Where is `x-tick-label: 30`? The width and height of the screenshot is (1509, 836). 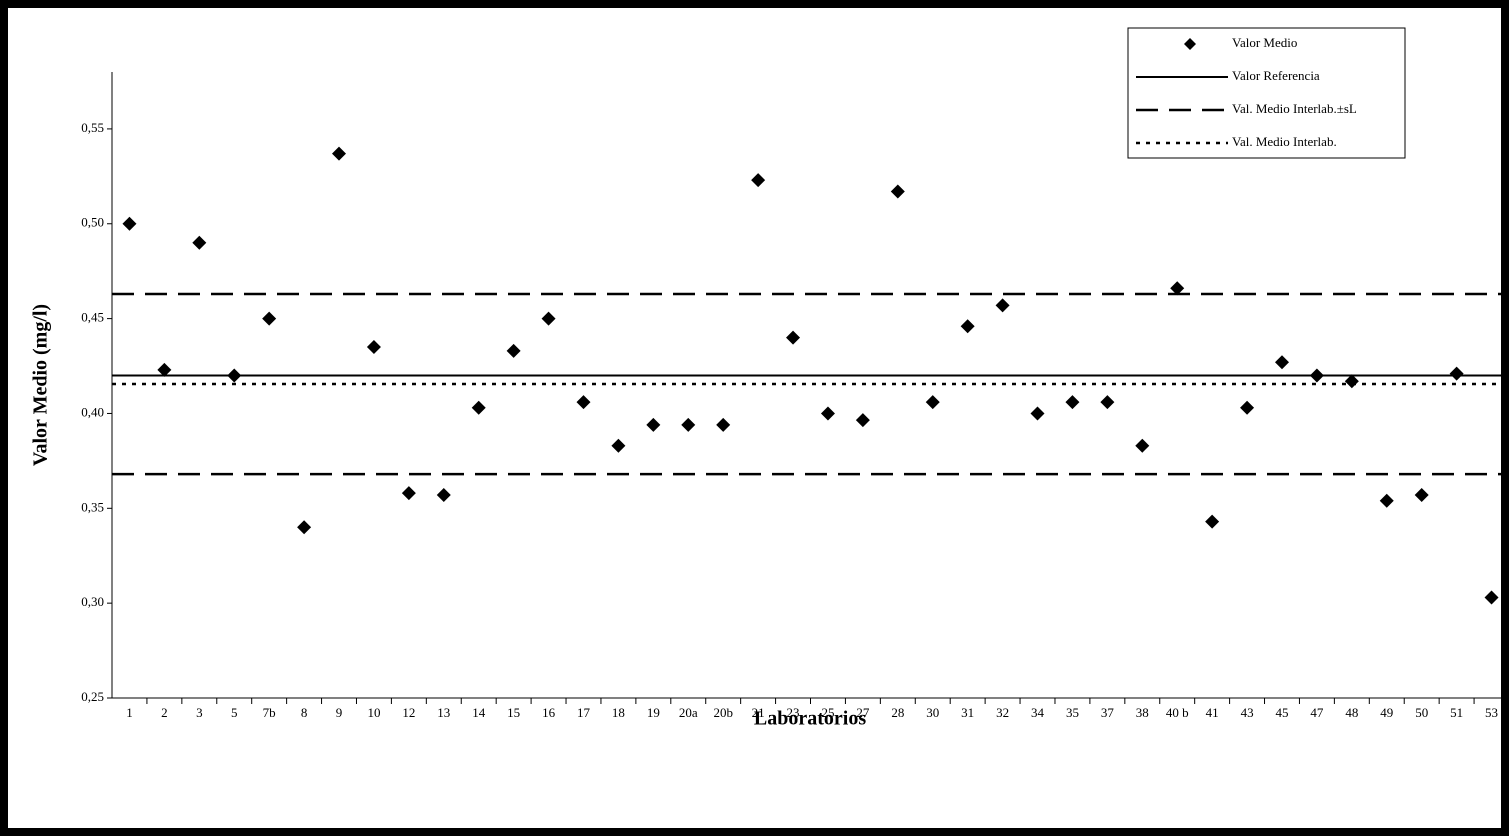 x-tick-label: 30 is located at coordinates (932, 712).